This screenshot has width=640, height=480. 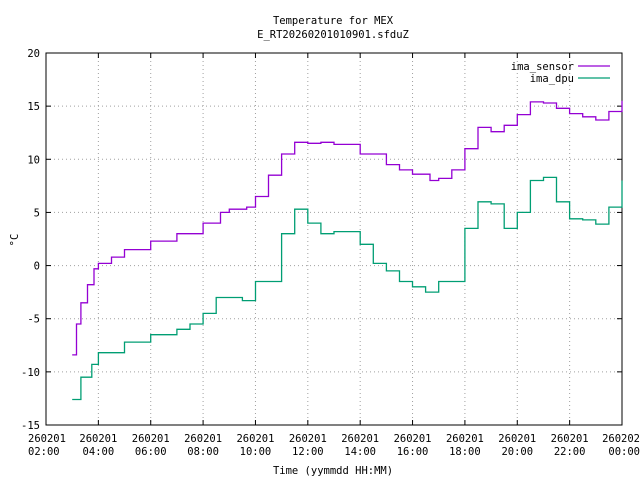 What do you see at coordinates (333, 35) in the screenshot?
I see `chart-subtitle: E_RT20260201010901.sfduZ` at bounding box center [333, 35].